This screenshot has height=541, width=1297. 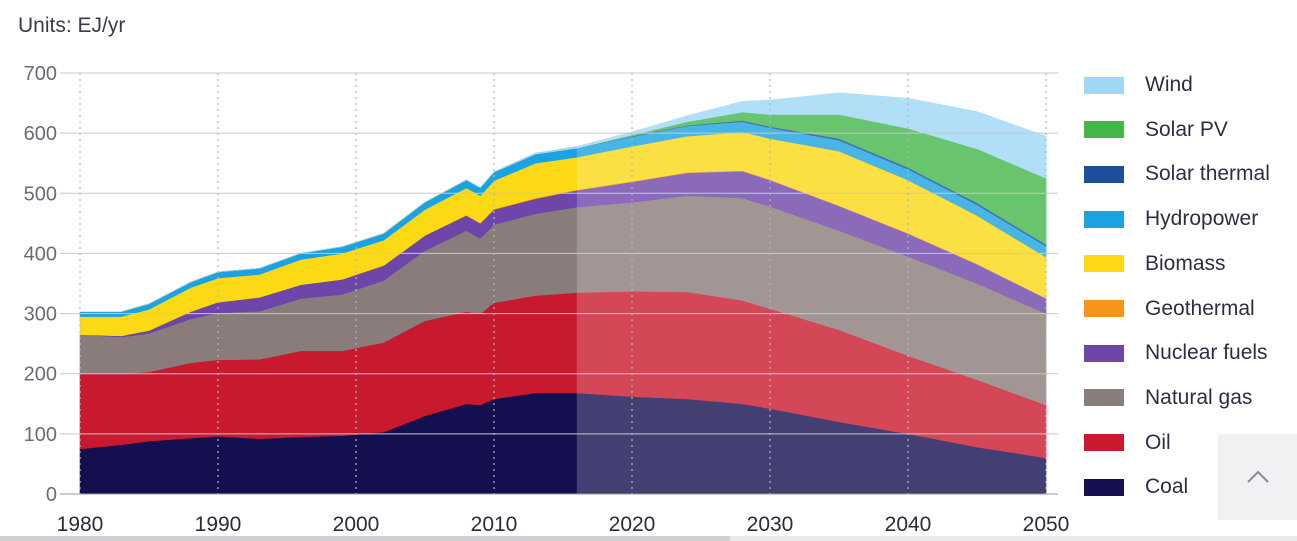 What do you see at coordinates (40, 254) in the screenshot?
I see `y-tick-label: 400` at bounding box center [40, 254].